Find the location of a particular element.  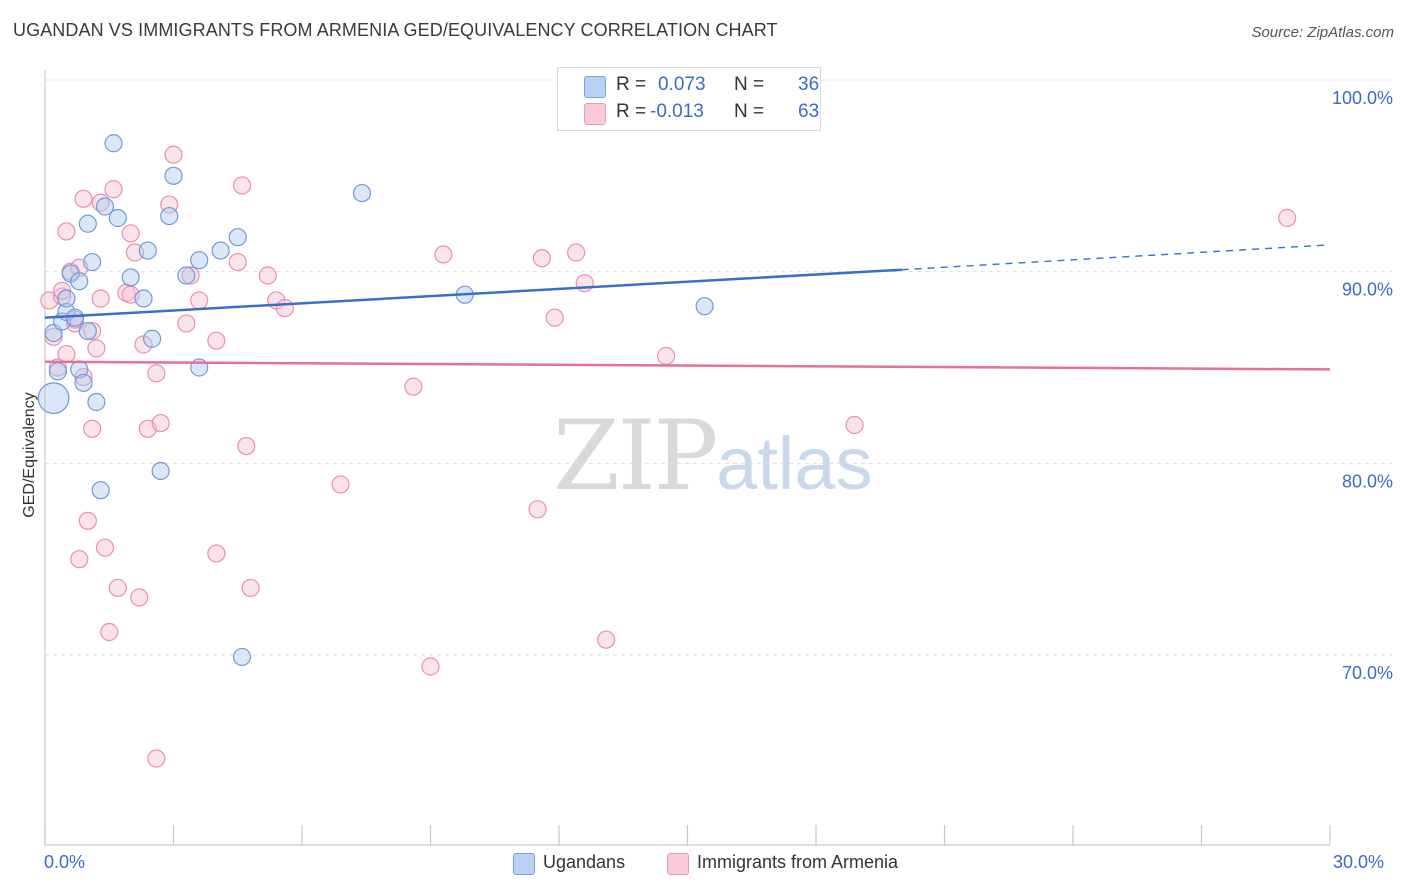

legend-swatch-pink is located at coordinates (595, 114).